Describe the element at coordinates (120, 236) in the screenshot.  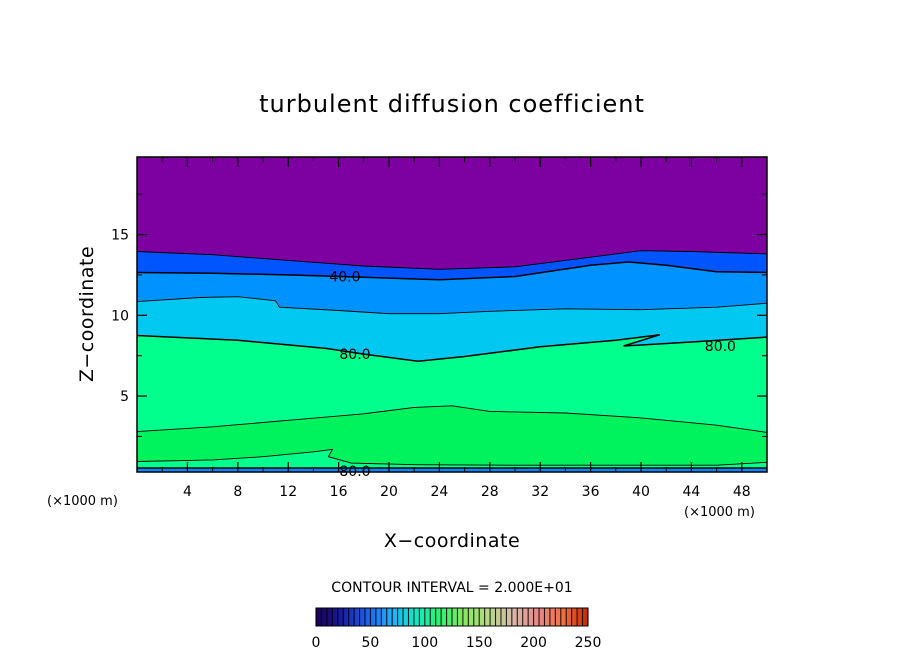
I see `y-tick-label-15: 15` at that location.